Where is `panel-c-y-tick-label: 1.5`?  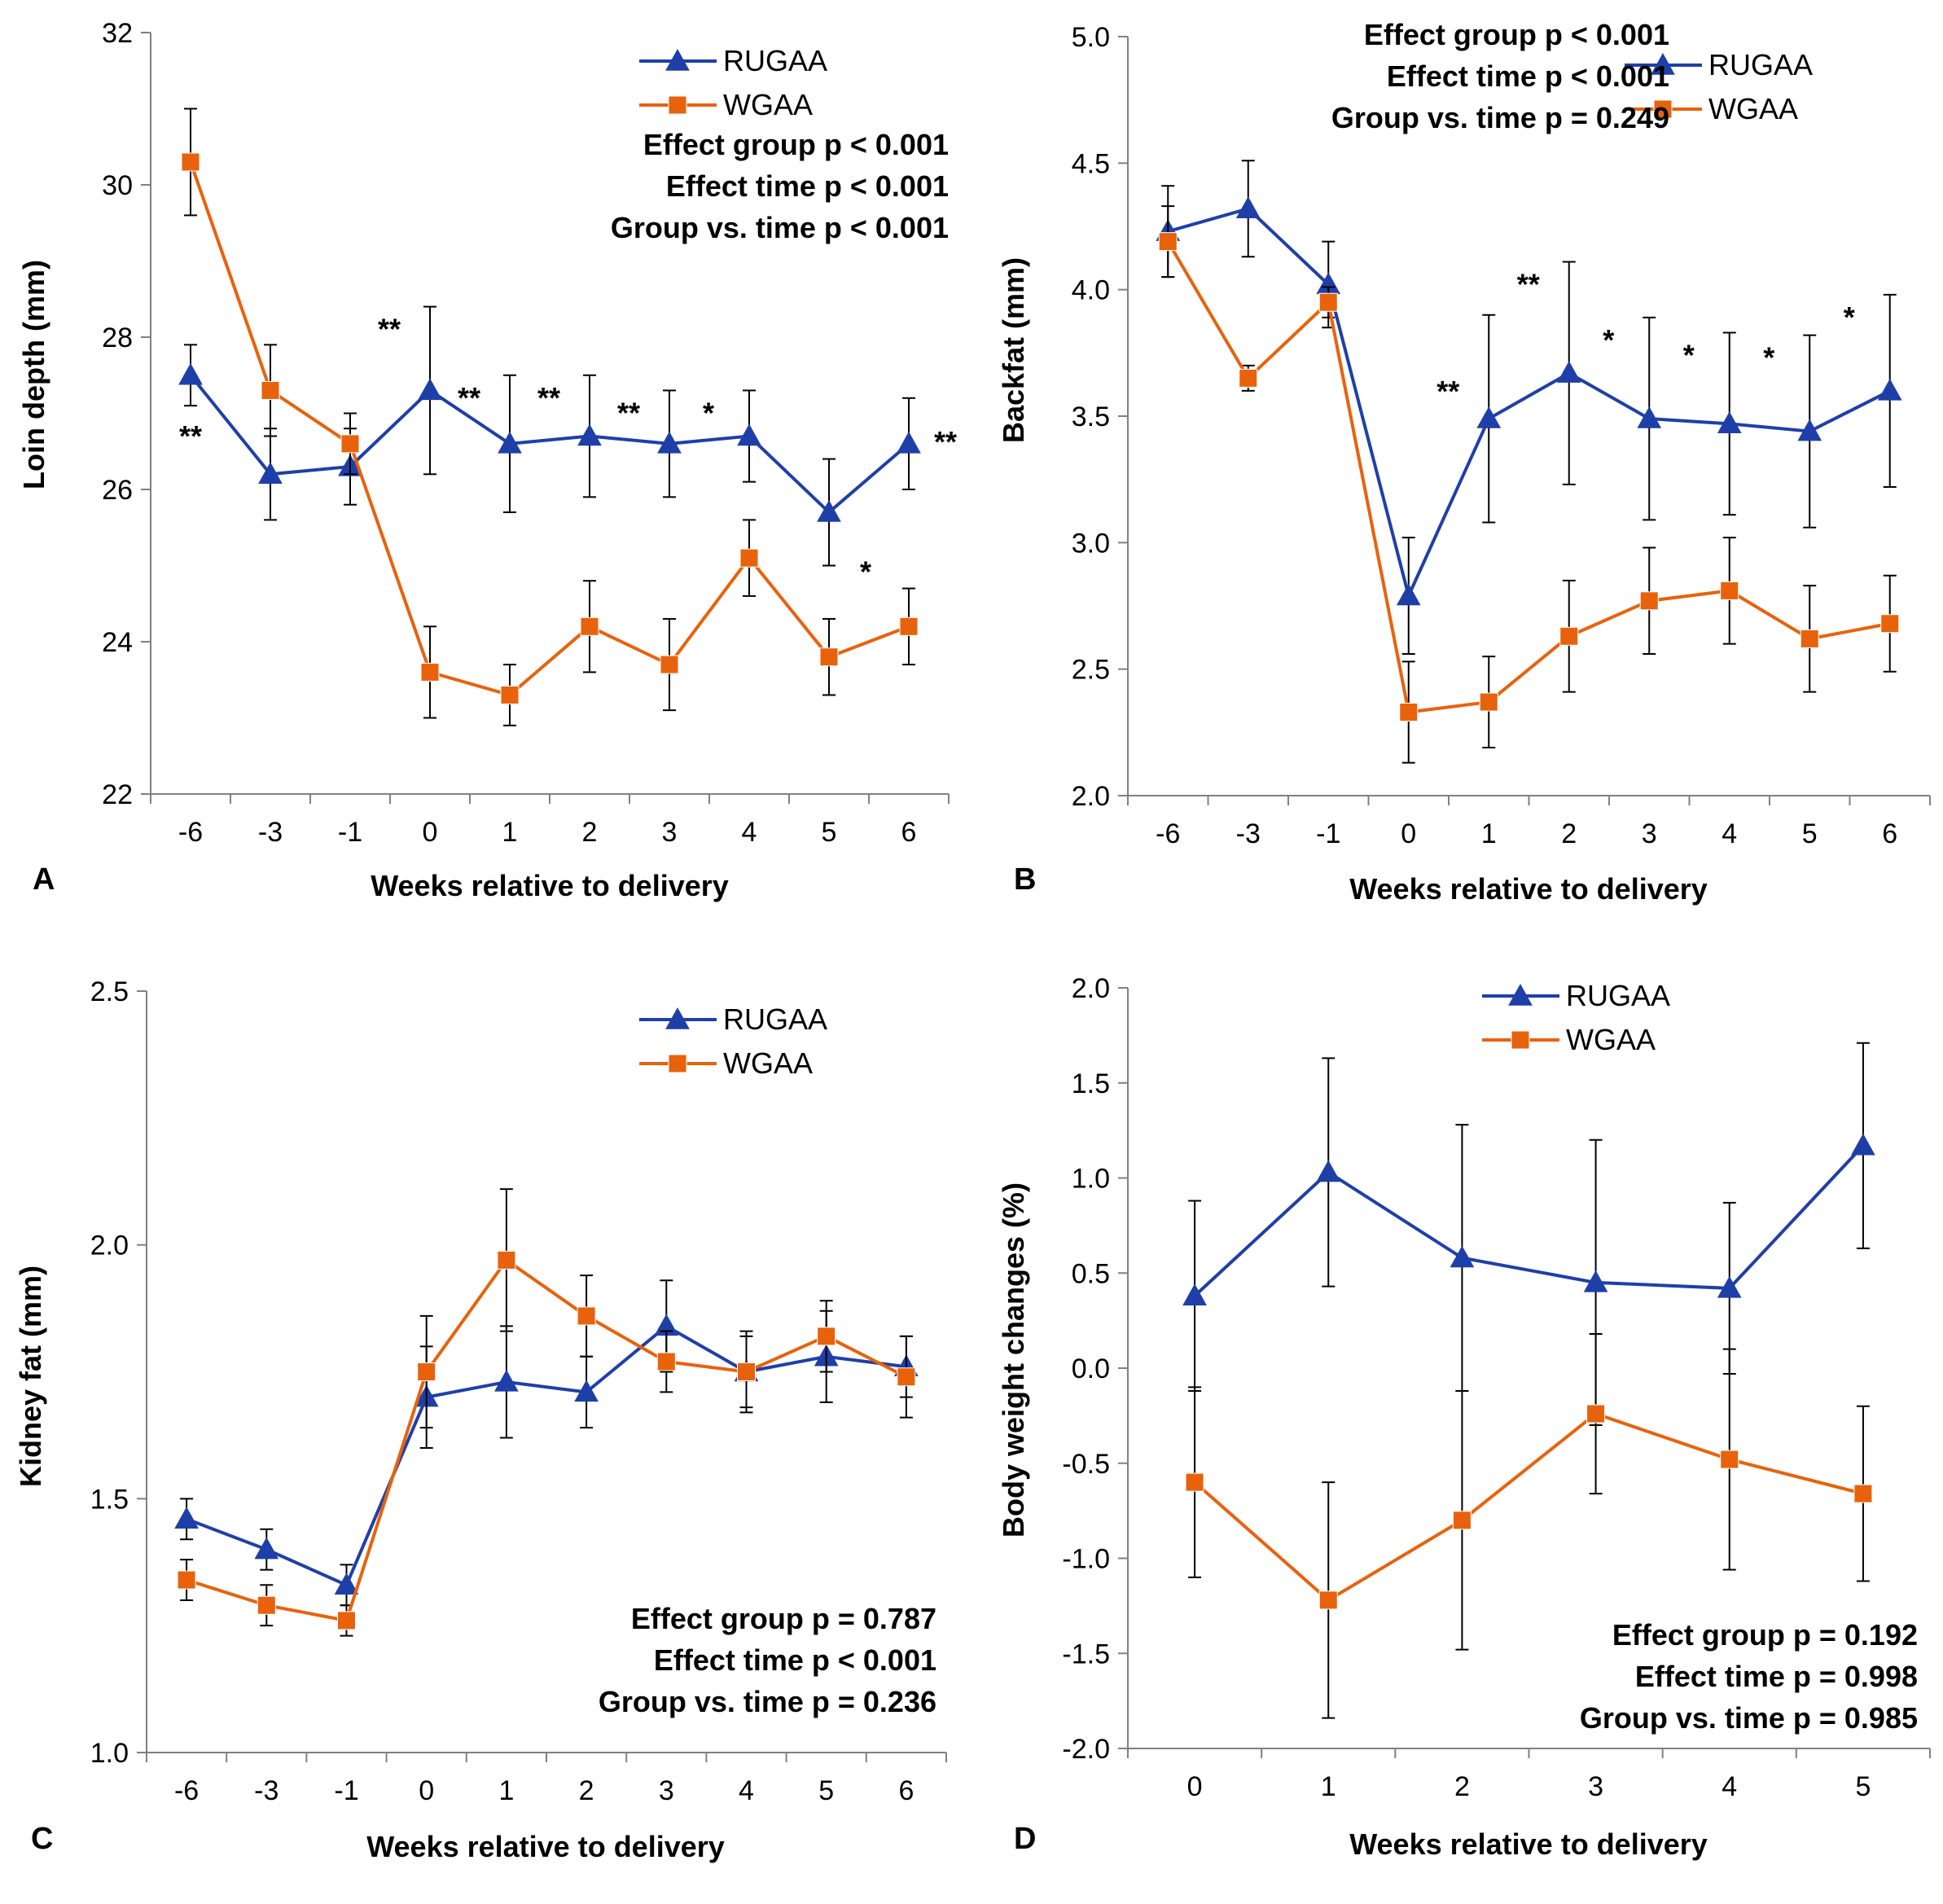 panel-c-y-tick-label: 1.5 is located at coordinates (109, 1499).